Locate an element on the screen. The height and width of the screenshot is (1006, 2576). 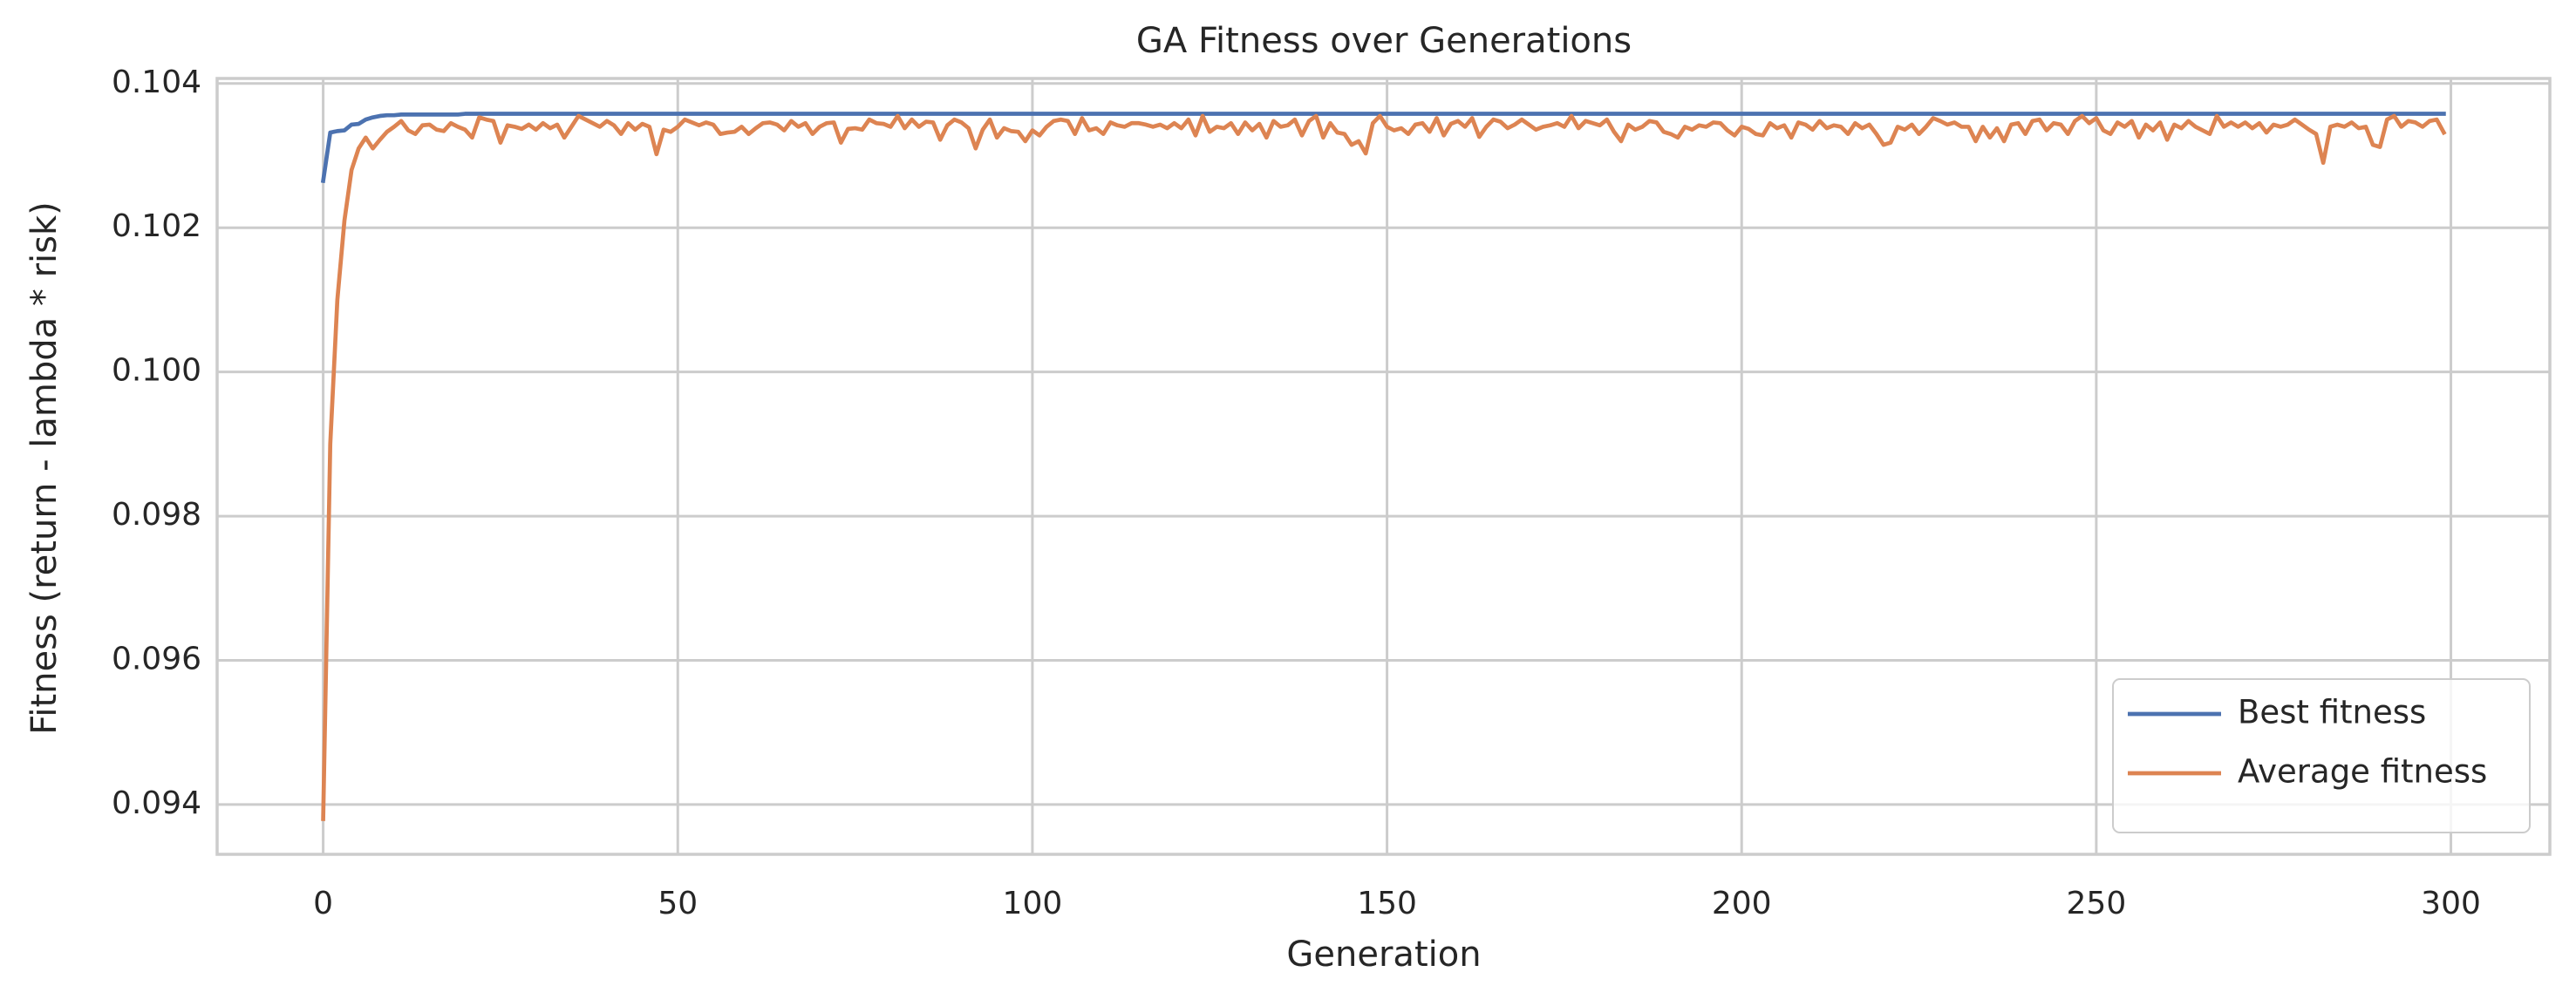
x-tick-label: 200 is located at coordinates (1742, 903).